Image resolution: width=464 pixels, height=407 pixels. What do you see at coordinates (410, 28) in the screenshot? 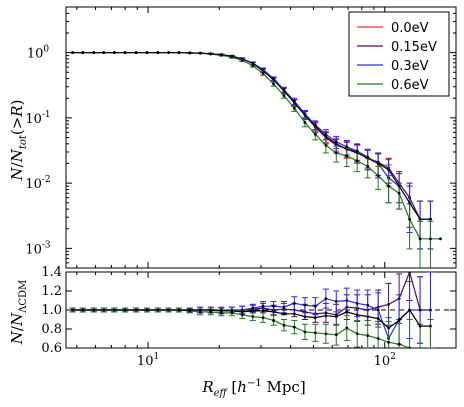
I see `legend-label: 0.0eV` at bounding box center [410, 28].